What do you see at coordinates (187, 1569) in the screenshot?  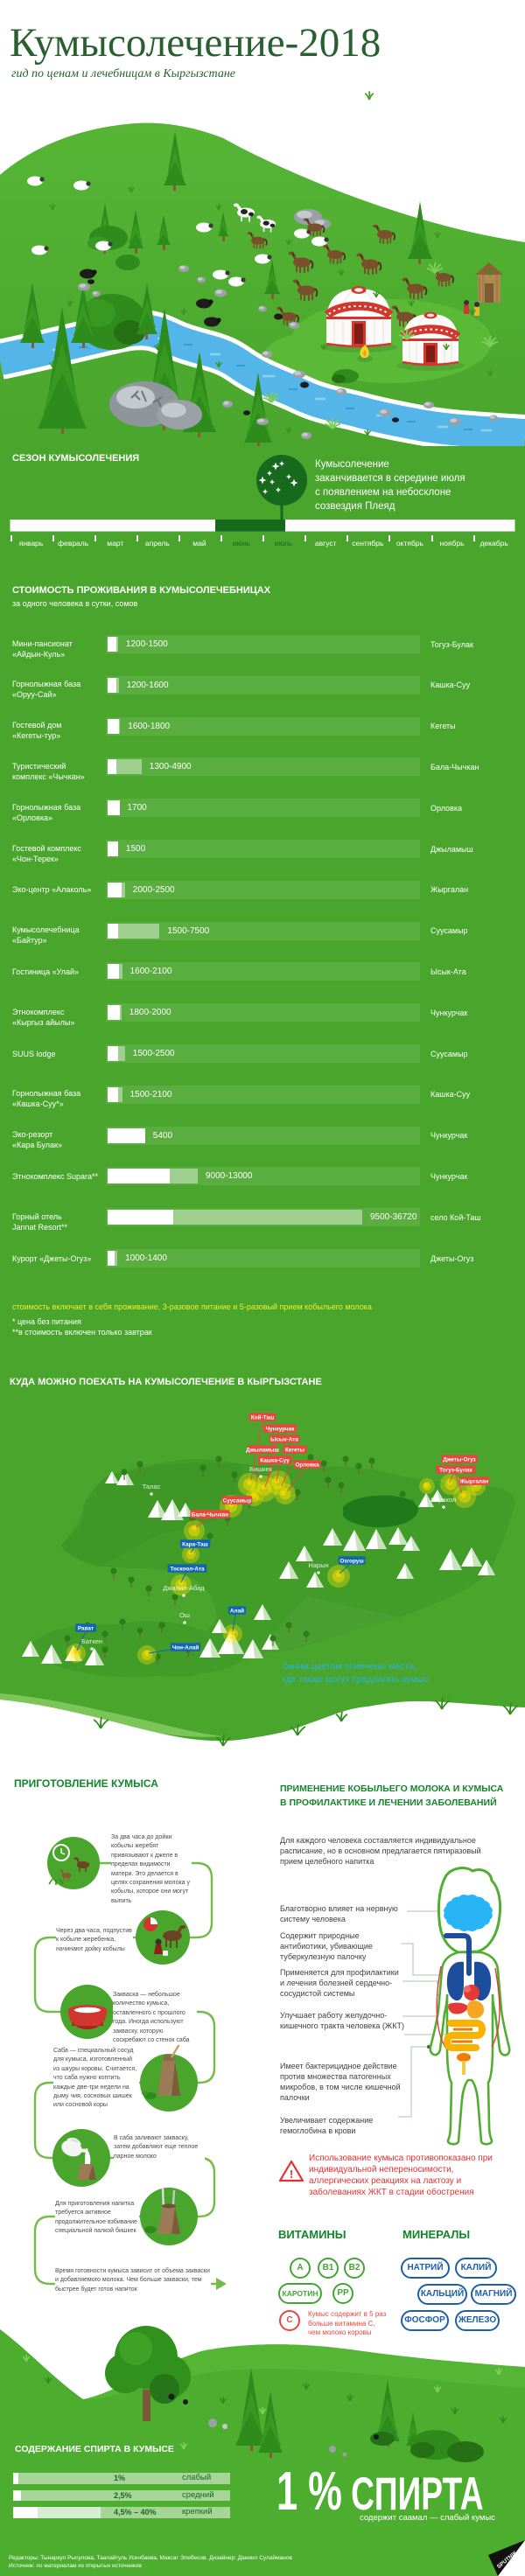 I see `svg-text: Тоскоол-Ата` at bounding box center [187, 1569].